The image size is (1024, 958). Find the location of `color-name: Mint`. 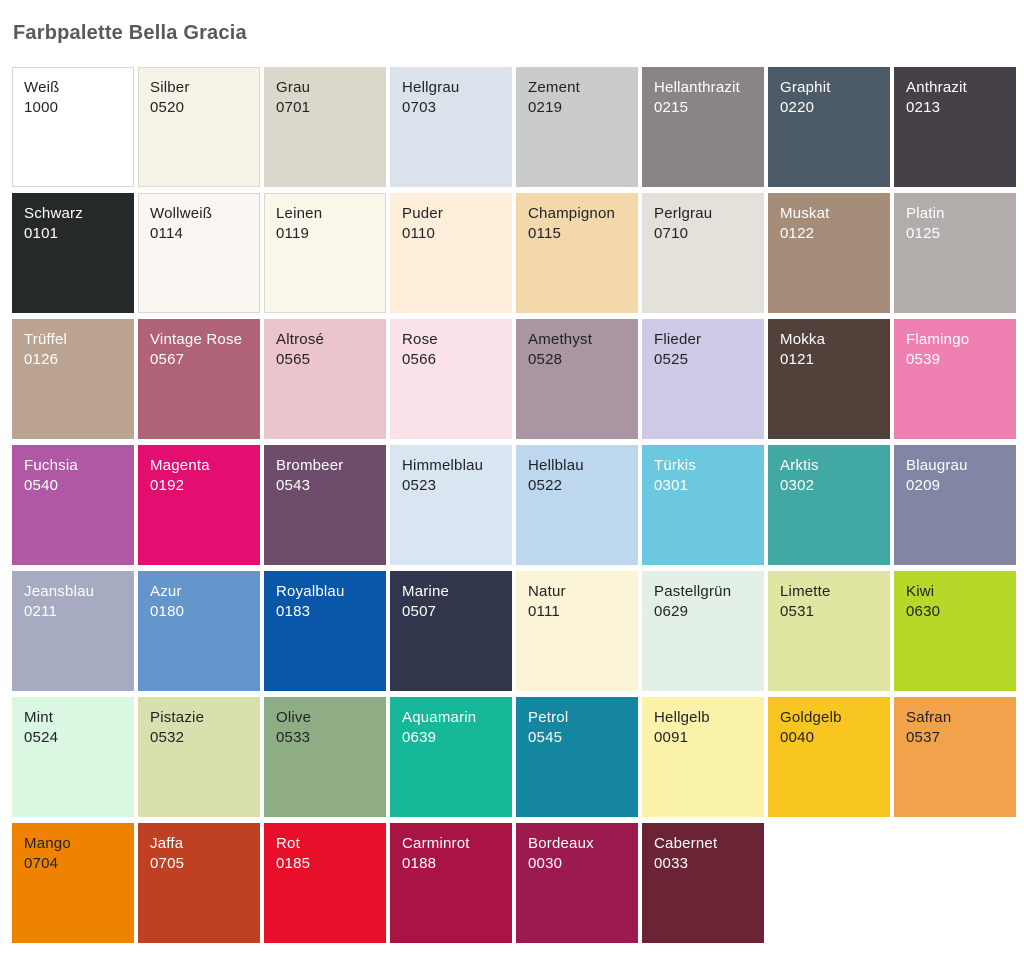

color-name: Mint is located at coordinates (39, 717).